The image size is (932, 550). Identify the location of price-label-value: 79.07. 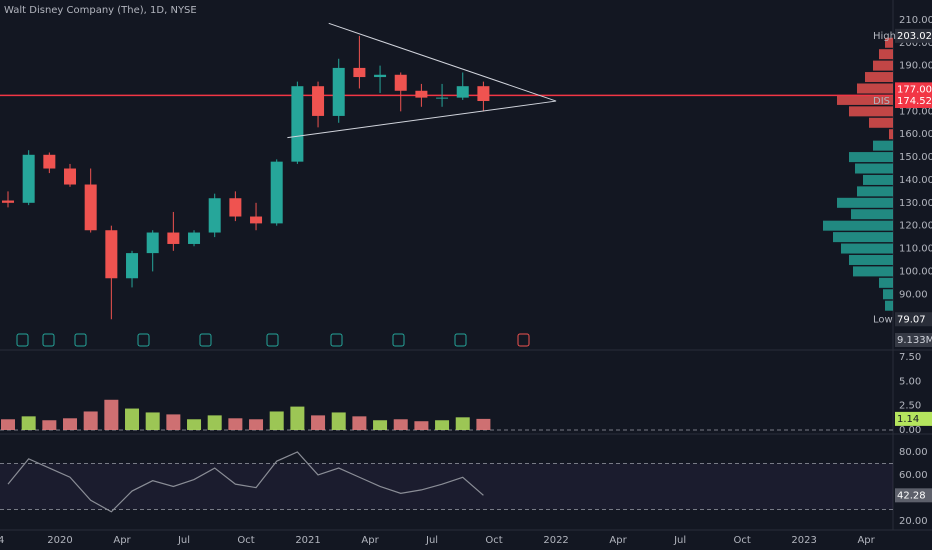
(911, 319).